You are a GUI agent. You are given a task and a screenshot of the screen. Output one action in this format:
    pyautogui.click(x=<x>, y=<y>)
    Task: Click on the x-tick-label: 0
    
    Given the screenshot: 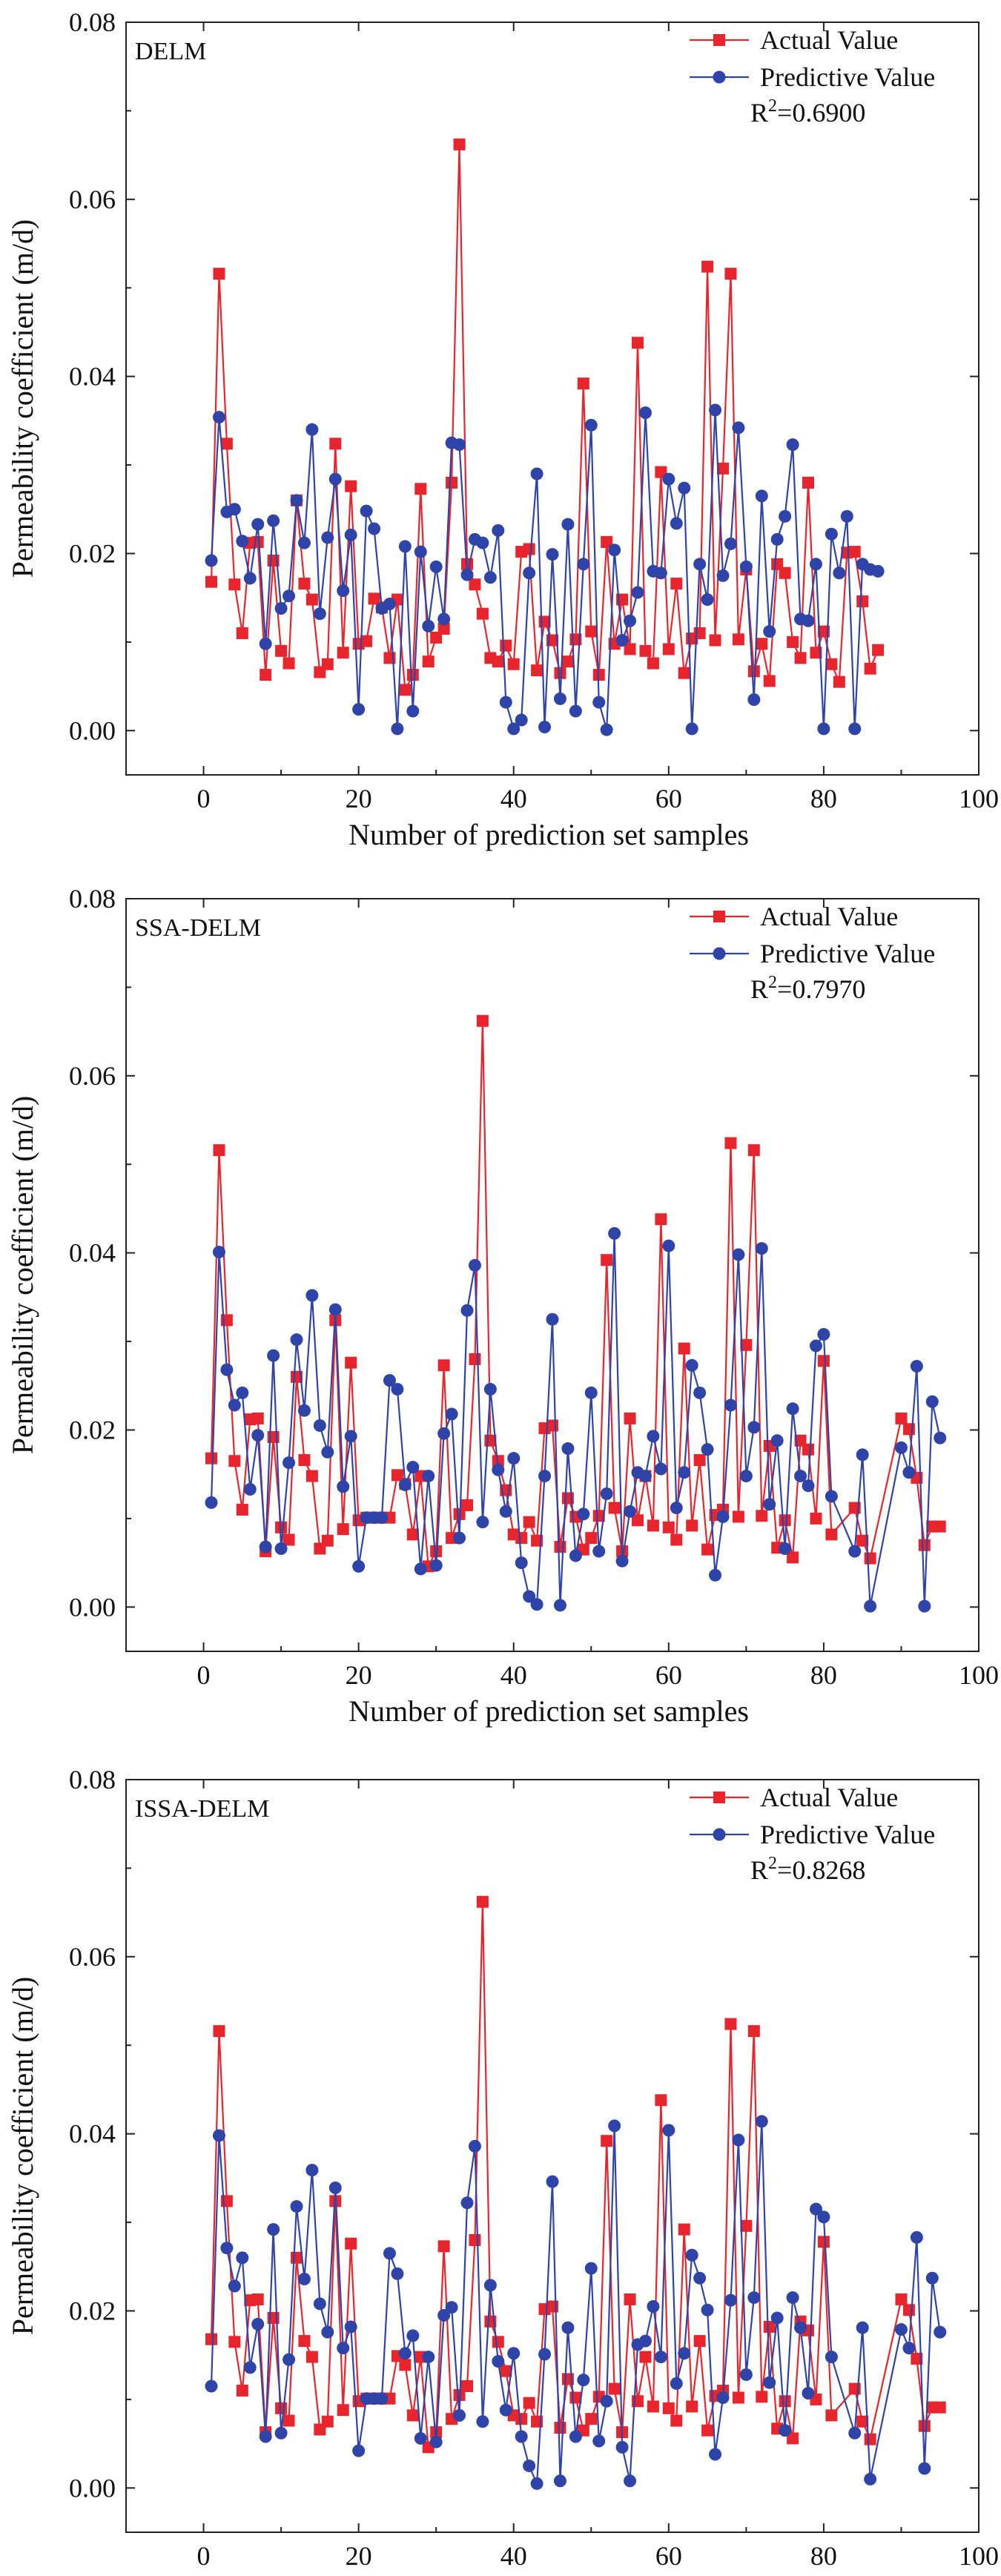 What is the action you would take?
    pyautogui.click(x=204, y=798)
    